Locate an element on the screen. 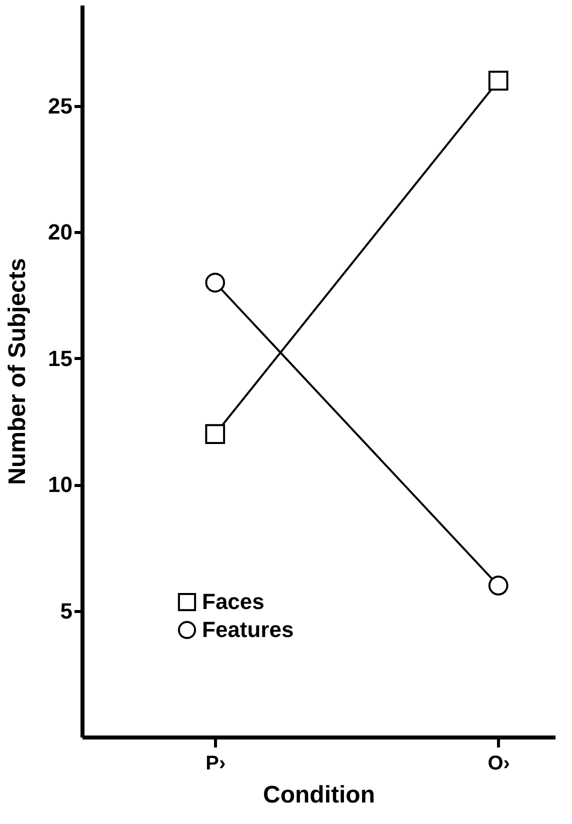 This screenshot has width=572, height=824. legend-label: Features is located at coordinates (248, 629).